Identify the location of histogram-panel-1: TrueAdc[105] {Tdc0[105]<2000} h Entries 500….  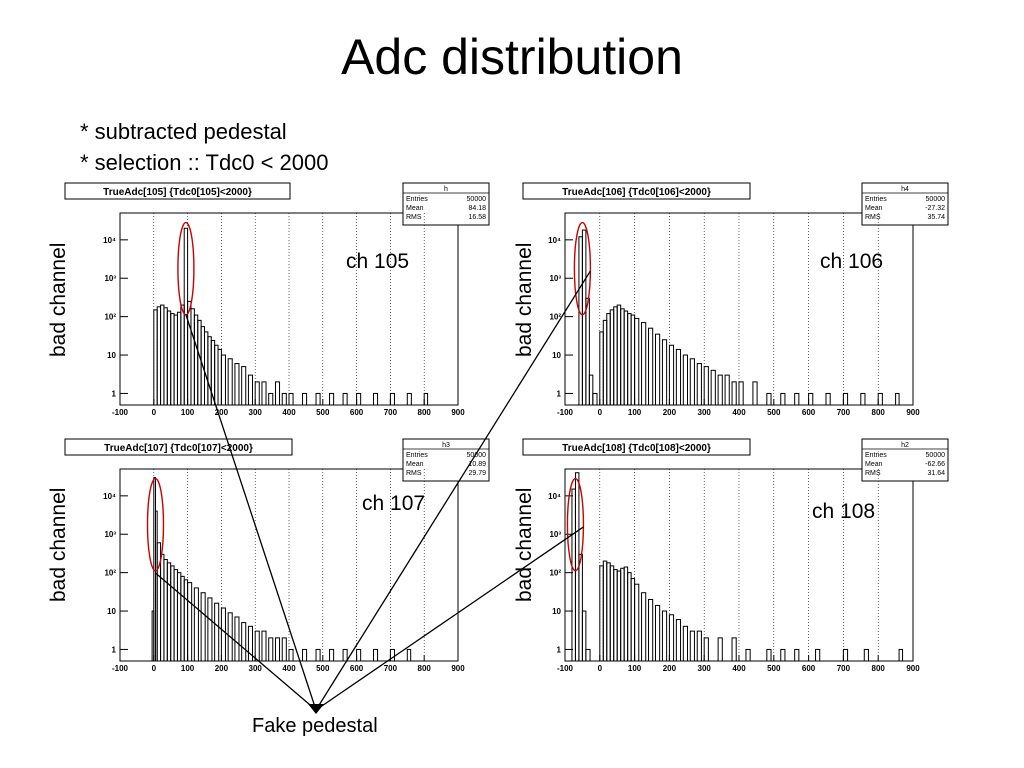
(277, 299).